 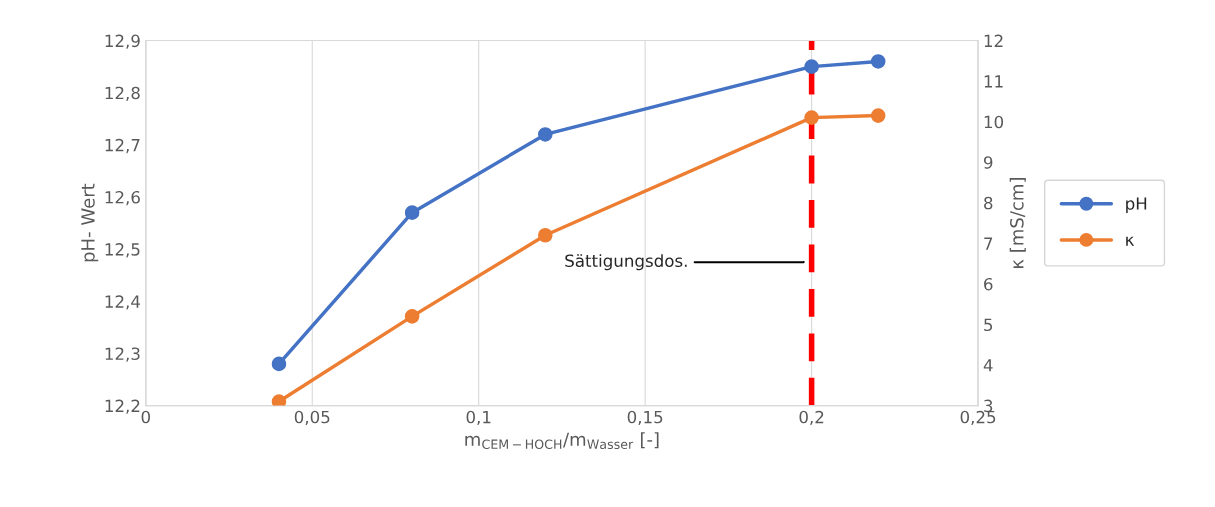 What do you see at coordinates (122, 250) in the screenshot?
I see `y-tick-label: 12,5` at bounding box center [122, 250].